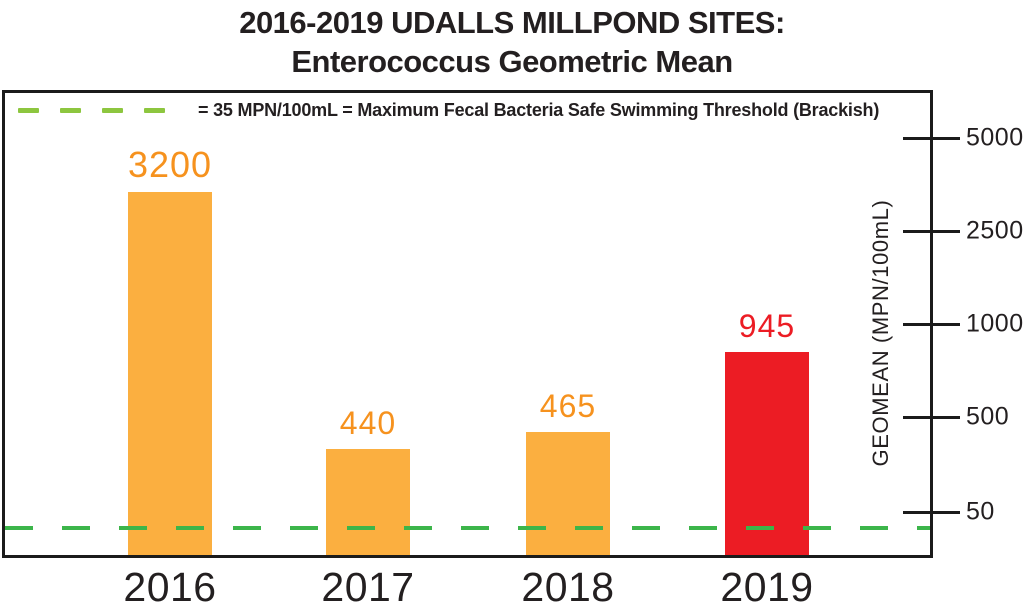 This screenshot has height=616, width=1024. I want to click on y-tick-label: 500, so click(988, 416).